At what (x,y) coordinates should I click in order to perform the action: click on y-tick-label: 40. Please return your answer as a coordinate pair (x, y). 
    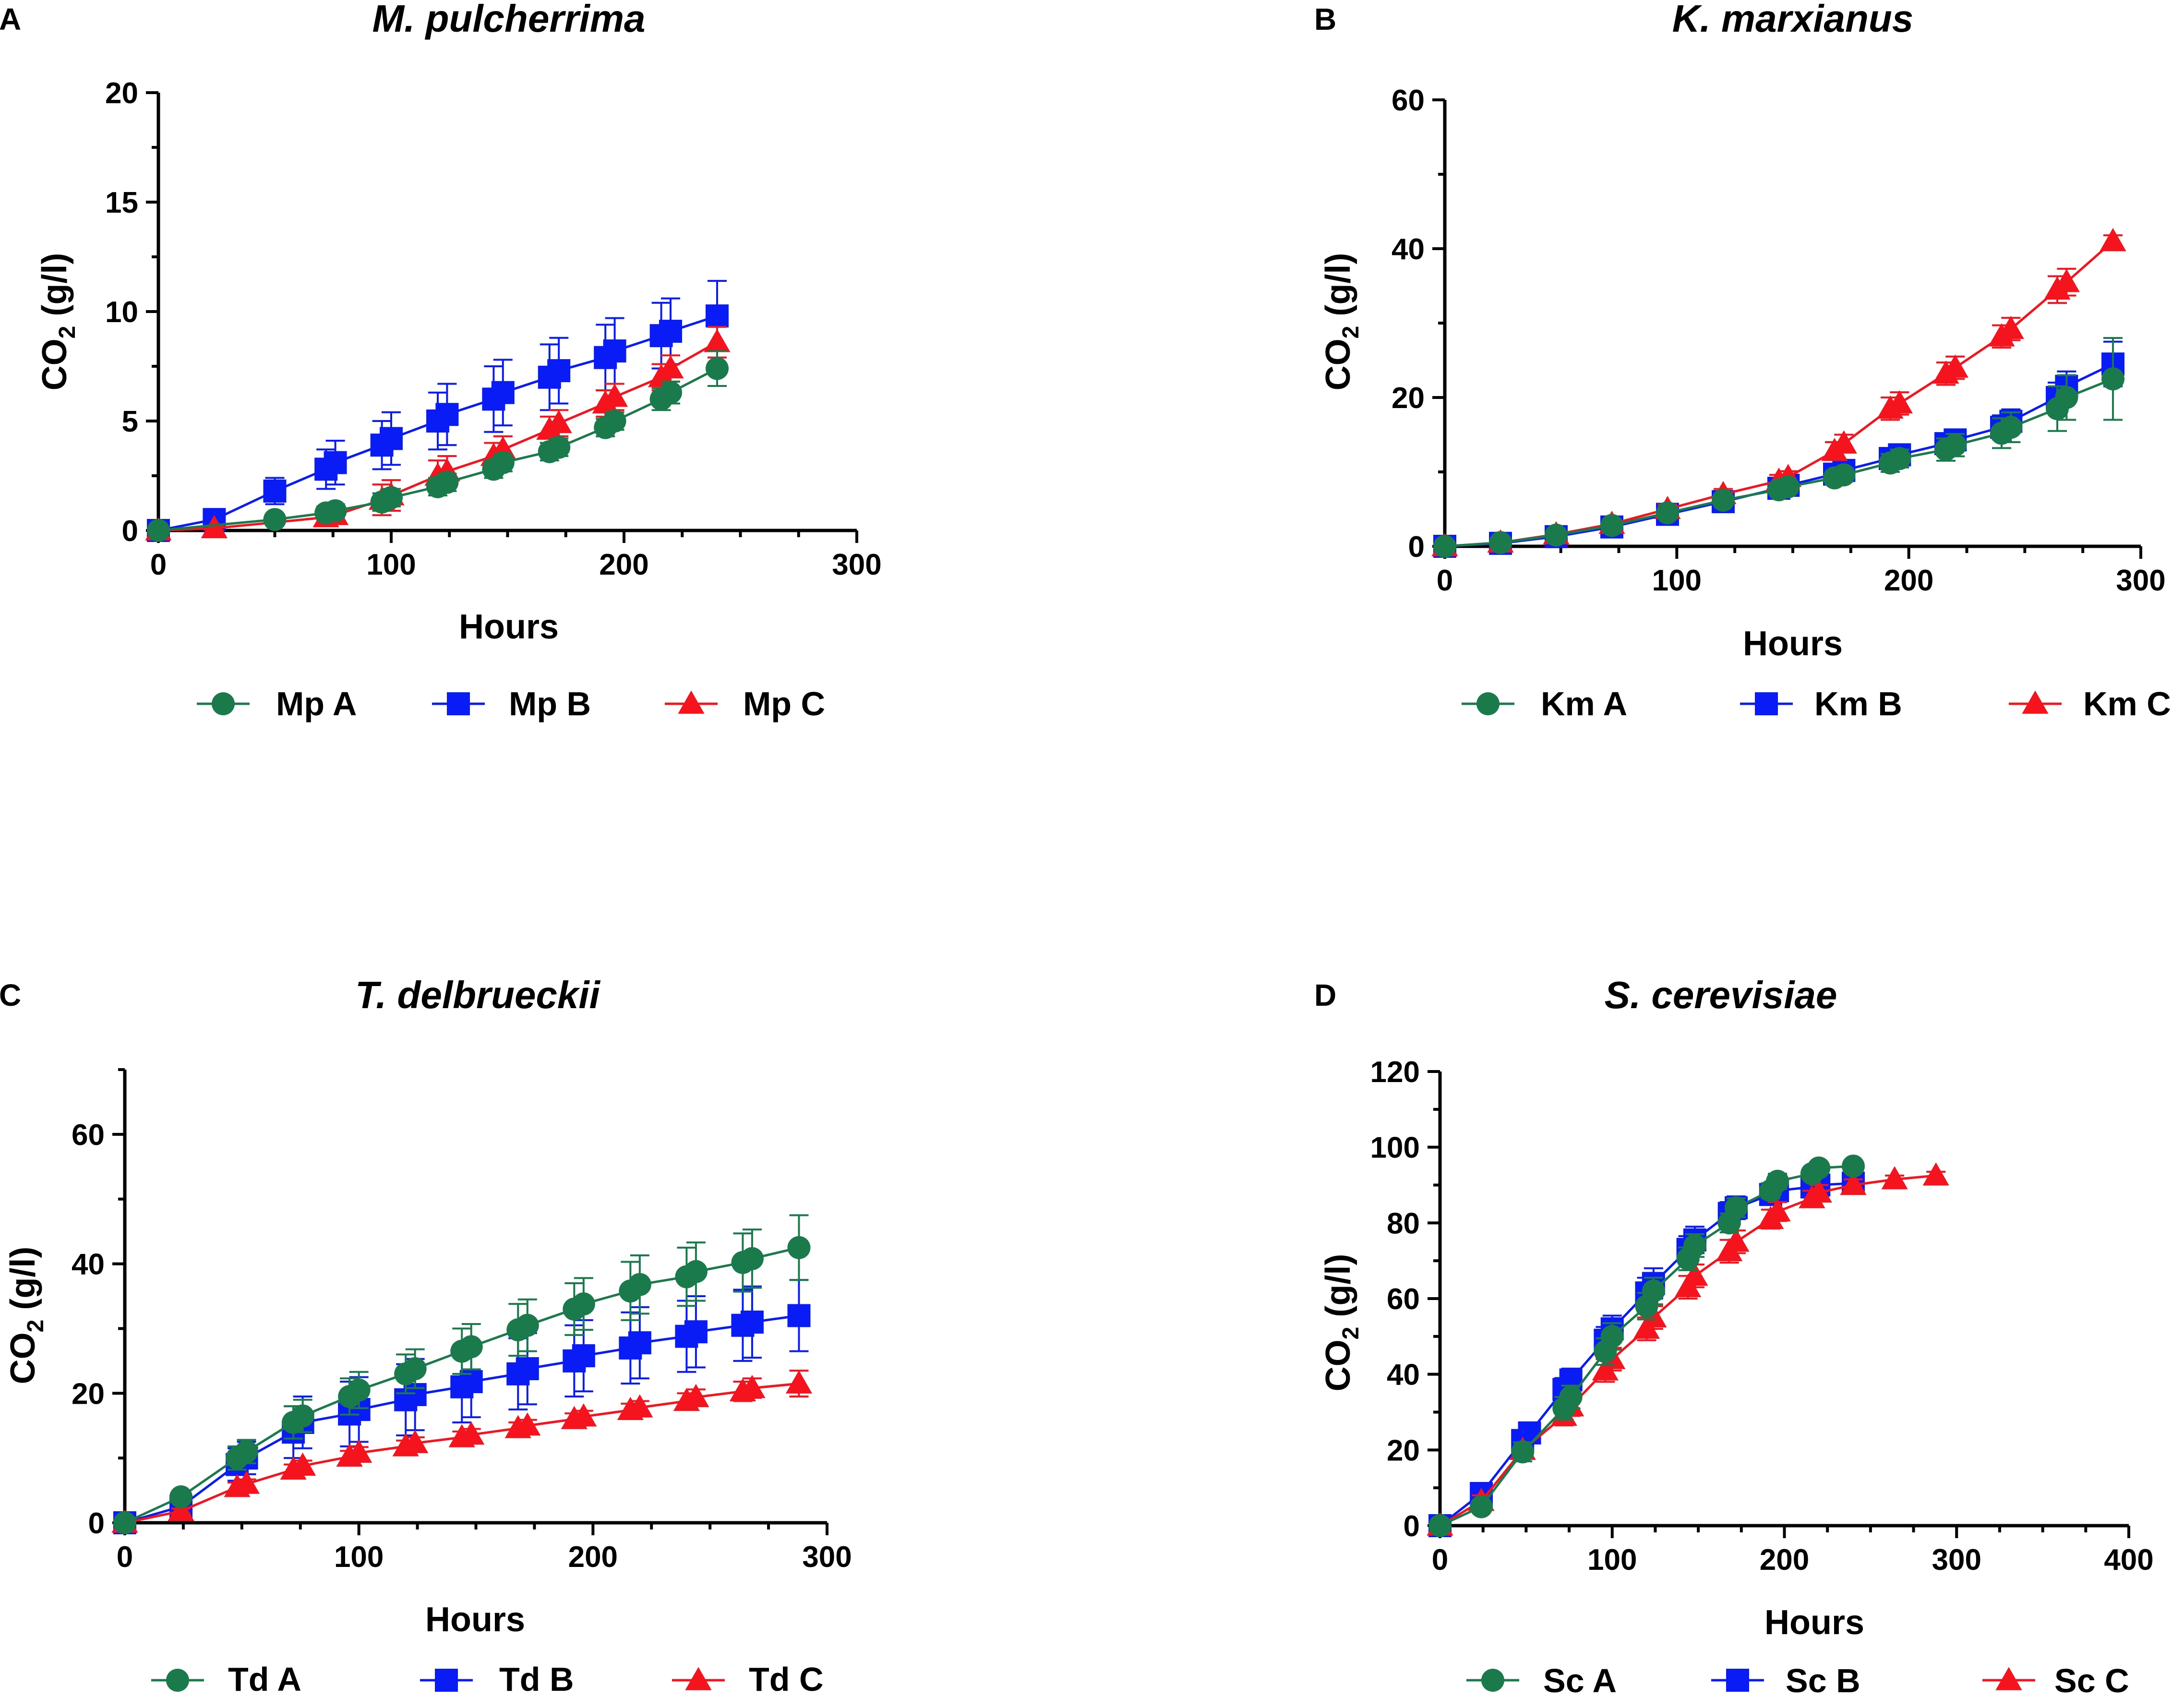
    Looking at the image, I should click on (88, 1265).